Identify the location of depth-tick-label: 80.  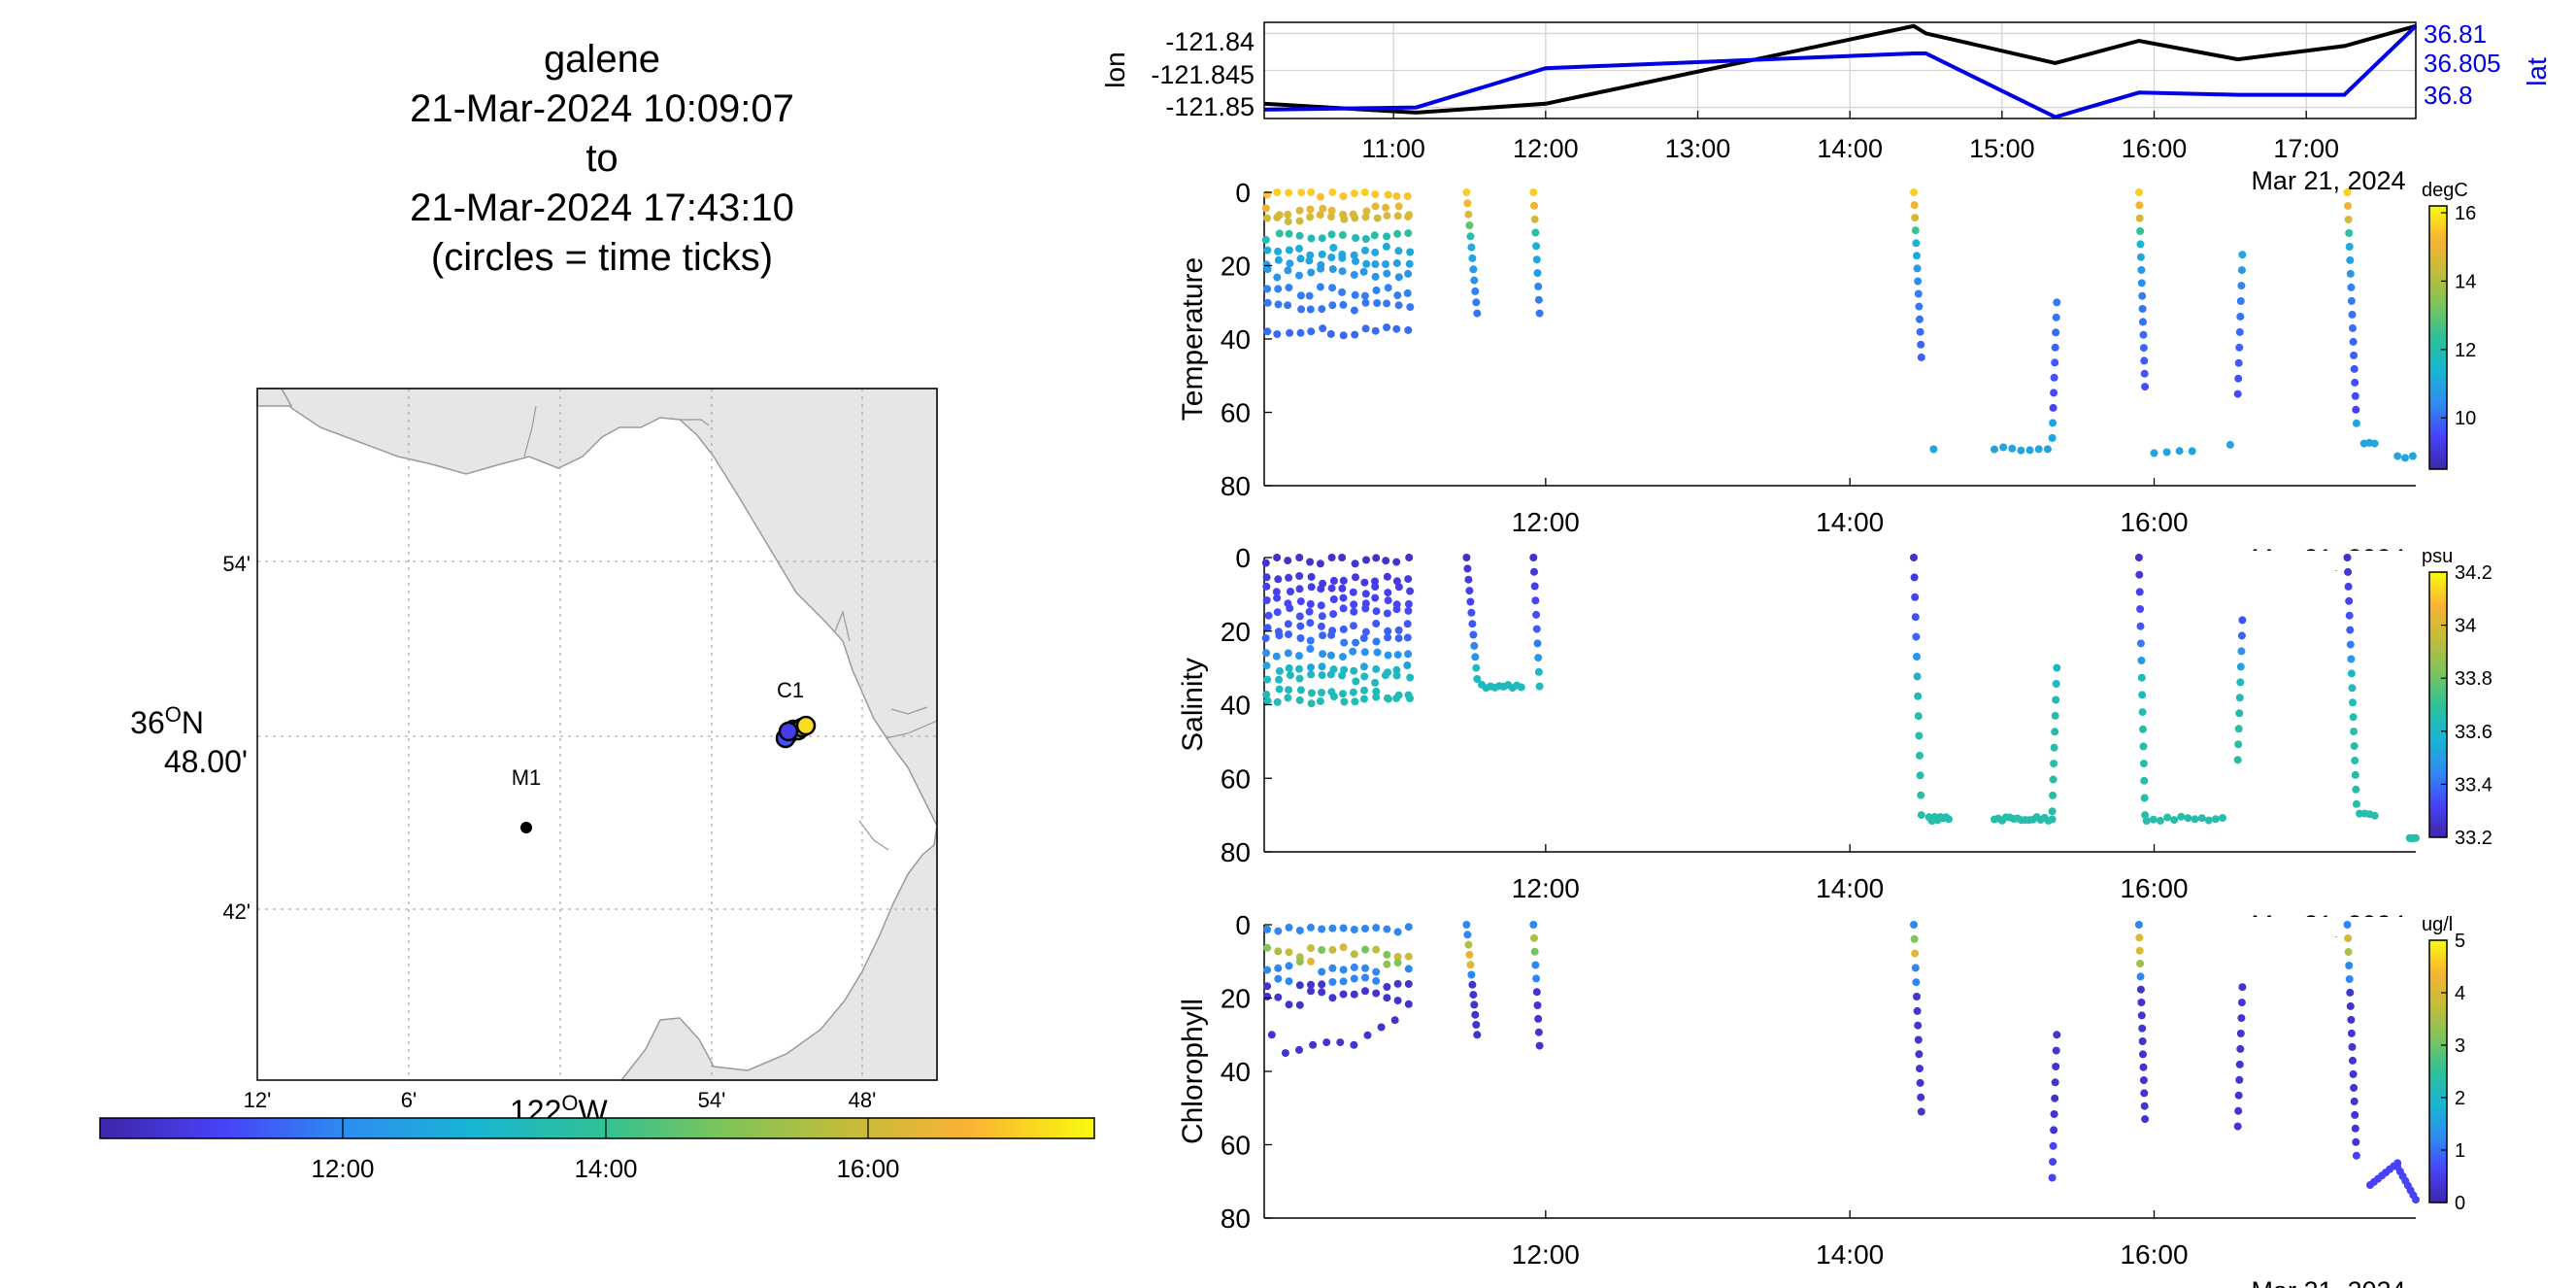
(1236, 1218).